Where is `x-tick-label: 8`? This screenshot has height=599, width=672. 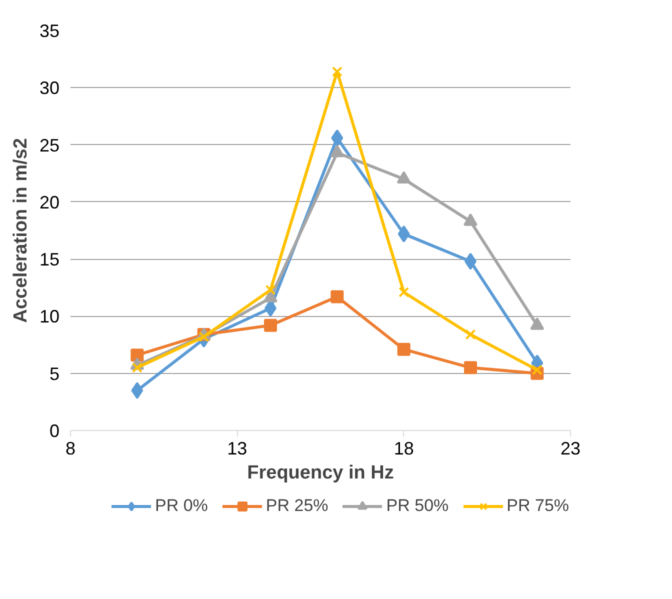
x-tick-label: 8 is located at coordinates (70, 448).